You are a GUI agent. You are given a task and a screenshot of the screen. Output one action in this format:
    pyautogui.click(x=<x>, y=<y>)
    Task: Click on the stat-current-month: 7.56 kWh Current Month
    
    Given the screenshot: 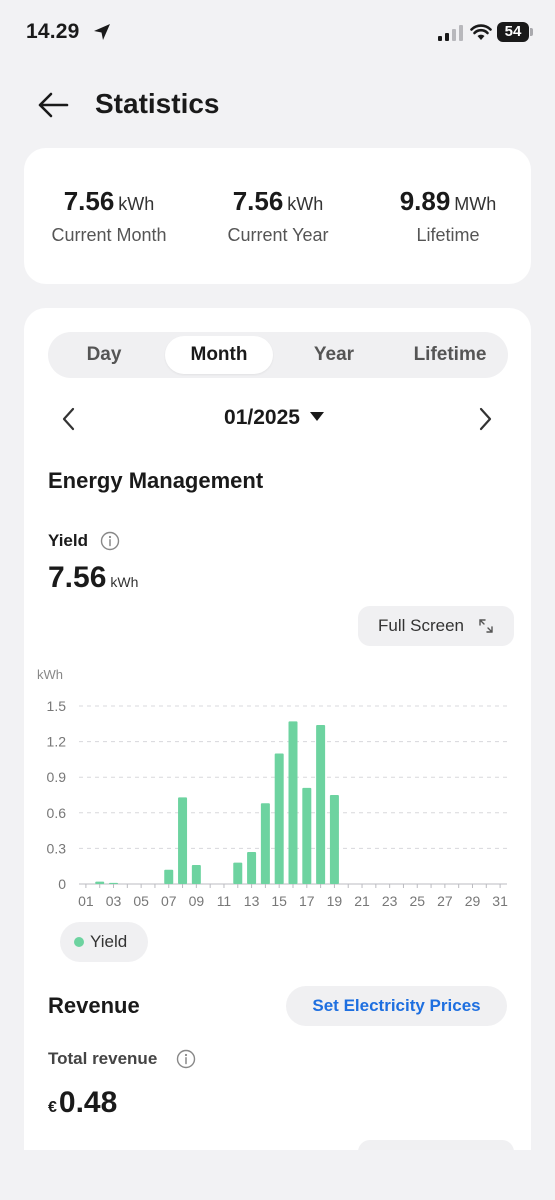 What is the action you would take?
    pyautogui.click(x=109, y=216)
    